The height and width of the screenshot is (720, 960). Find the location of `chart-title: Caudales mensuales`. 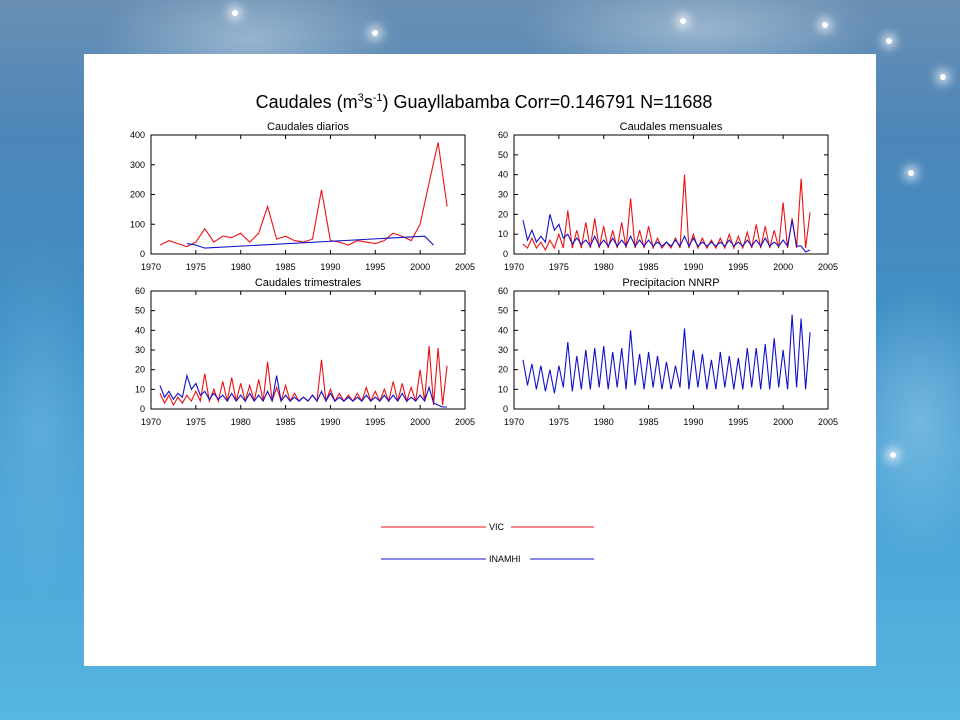

chart-title: Caudales mensuales is located at coordinates (671, 127).